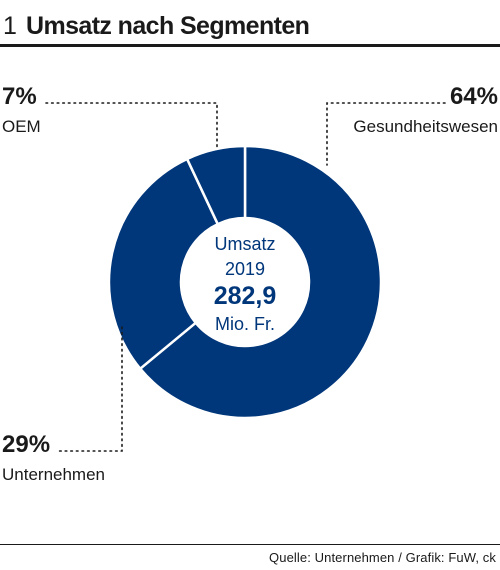 The width and height of the screenshot is (500, 570). Describe the element at coordinates (245, 269) in the screenshot. I see `center-label-year: 2019` at that location.